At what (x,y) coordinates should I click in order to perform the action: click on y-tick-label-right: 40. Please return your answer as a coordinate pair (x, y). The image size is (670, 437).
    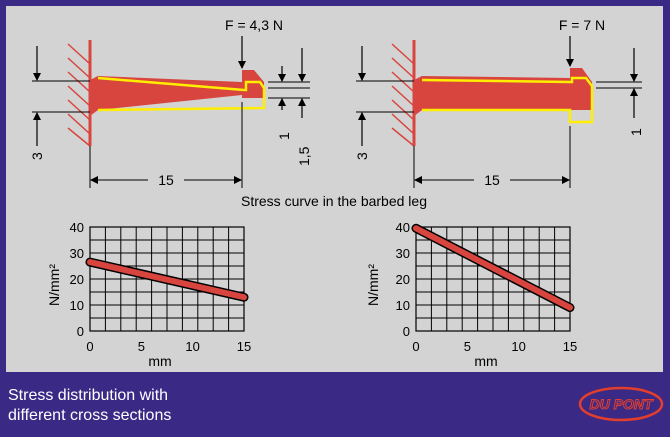
    Looking at the image, I should click on (403, 227).